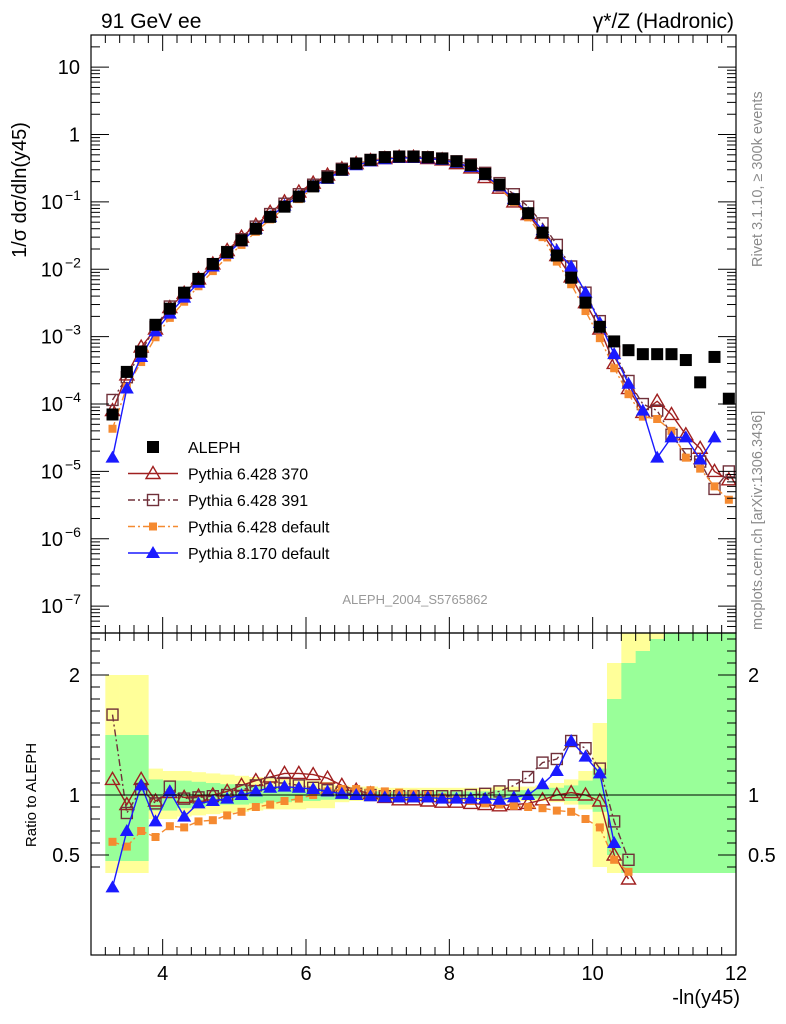 The height and width of the screenshot is (1024, 786). Describe the element at coordinates (736, 974) in the screenshot. I see `x-tick-label: 12` at that location.